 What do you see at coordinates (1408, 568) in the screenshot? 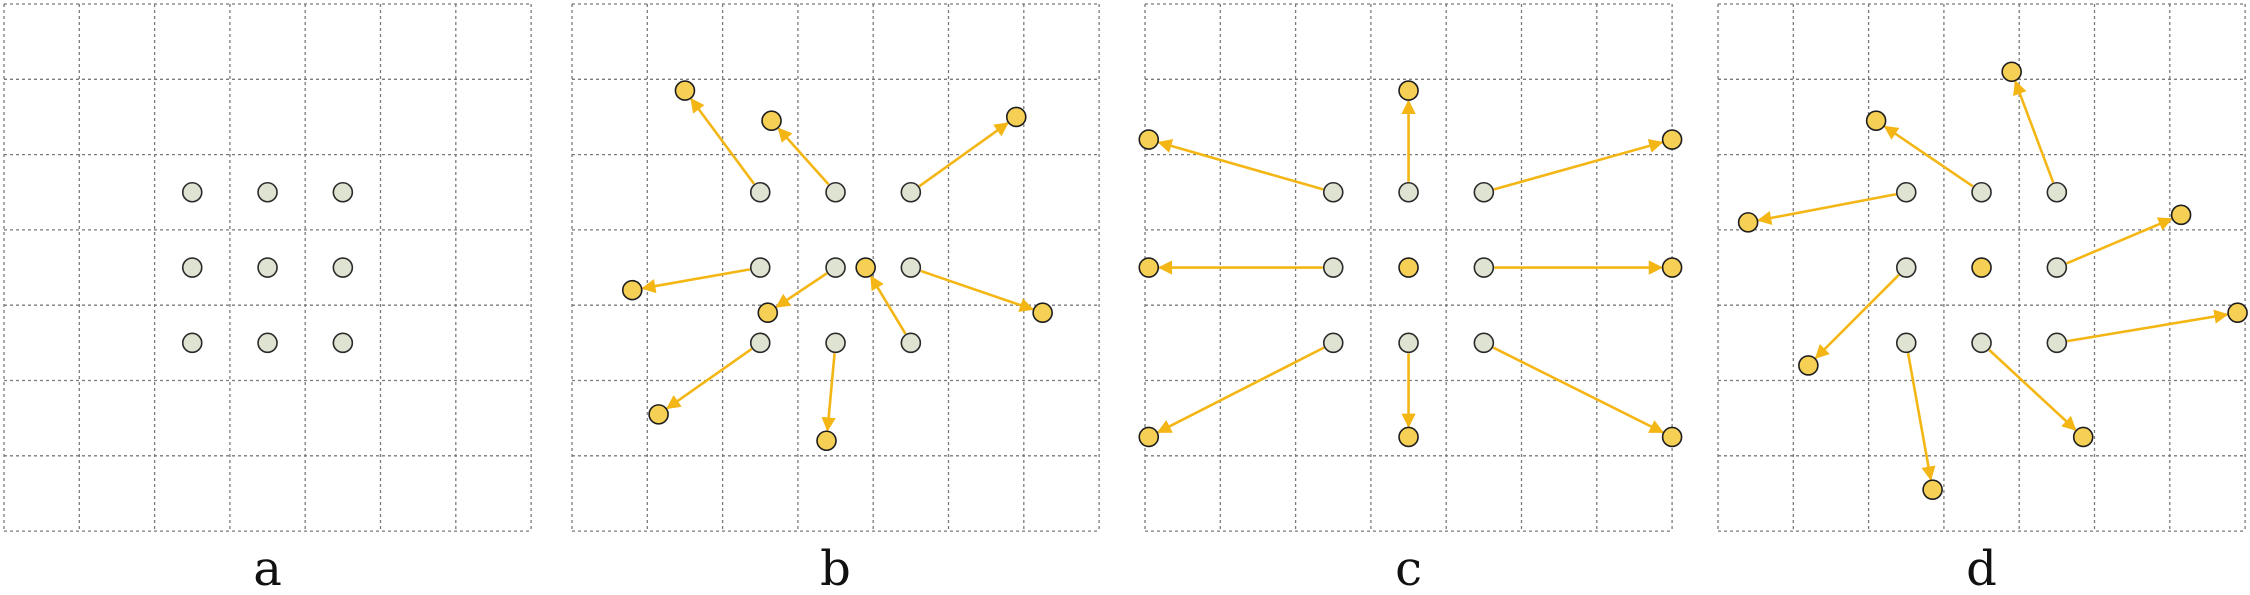
I see `panel-label-c: c` at bounding box center [1408, 568].